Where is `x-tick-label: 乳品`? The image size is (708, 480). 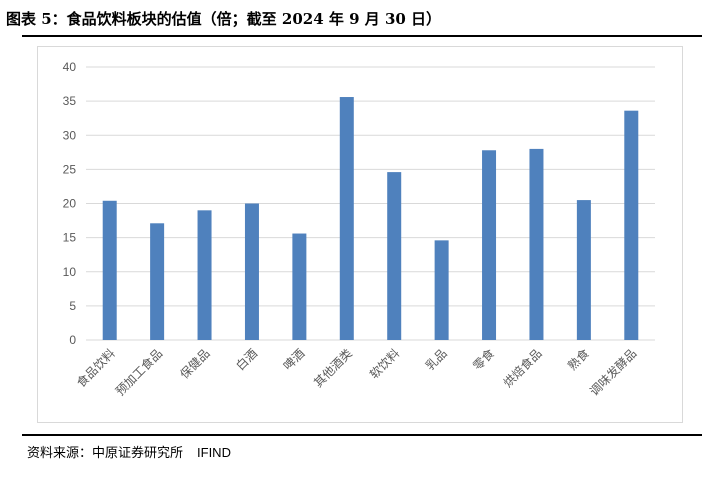 x-tick-label: 乳品 is located at coordinates (436, 359).